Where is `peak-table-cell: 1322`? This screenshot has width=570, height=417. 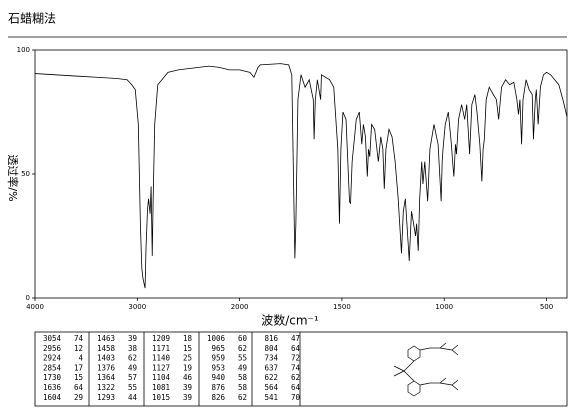
peak-table-cell: 1322 is located at coordinates (106, 387).